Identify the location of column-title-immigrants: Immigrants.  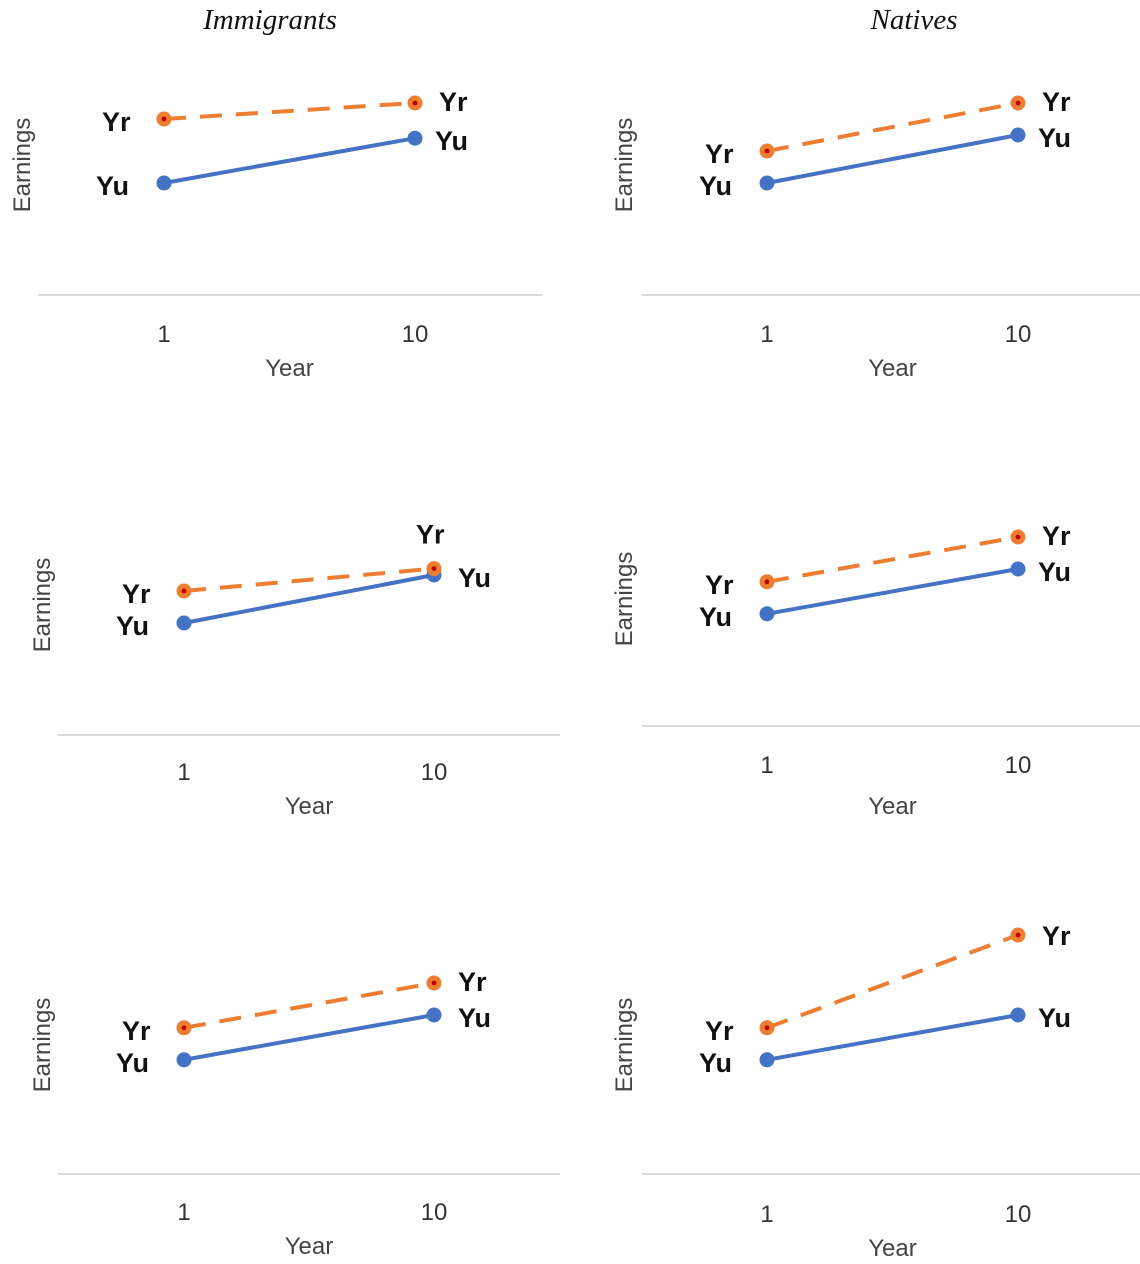
(270, 20).